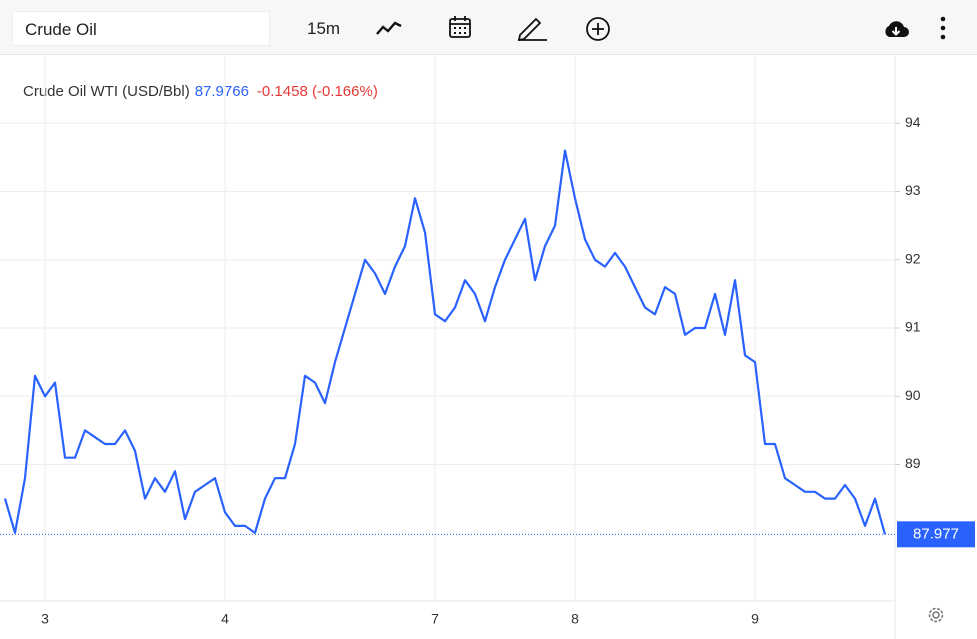 The height and width of the screenshot is (639, 977). I want to click on settings-icon, so click(936, 615).